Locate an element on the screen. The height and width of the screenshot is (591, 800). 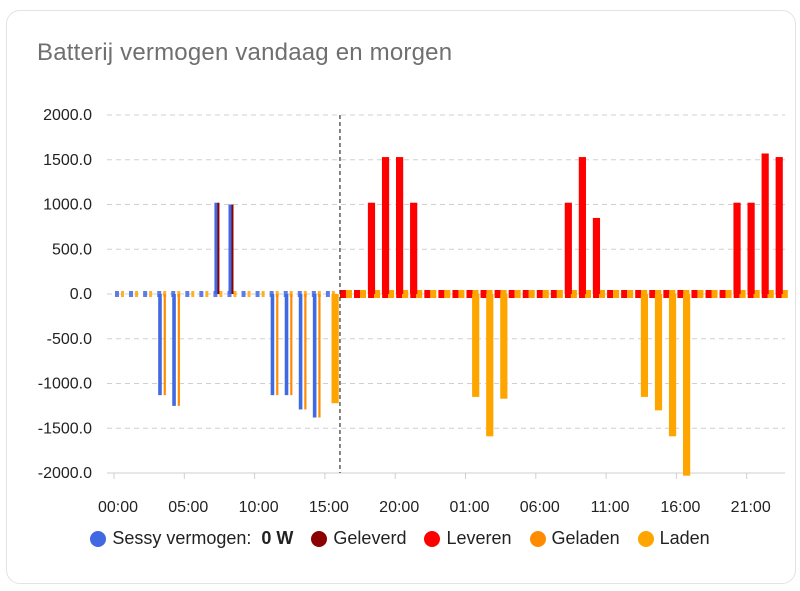
legend-label: Geleverd is located at coordinates (370, 538).